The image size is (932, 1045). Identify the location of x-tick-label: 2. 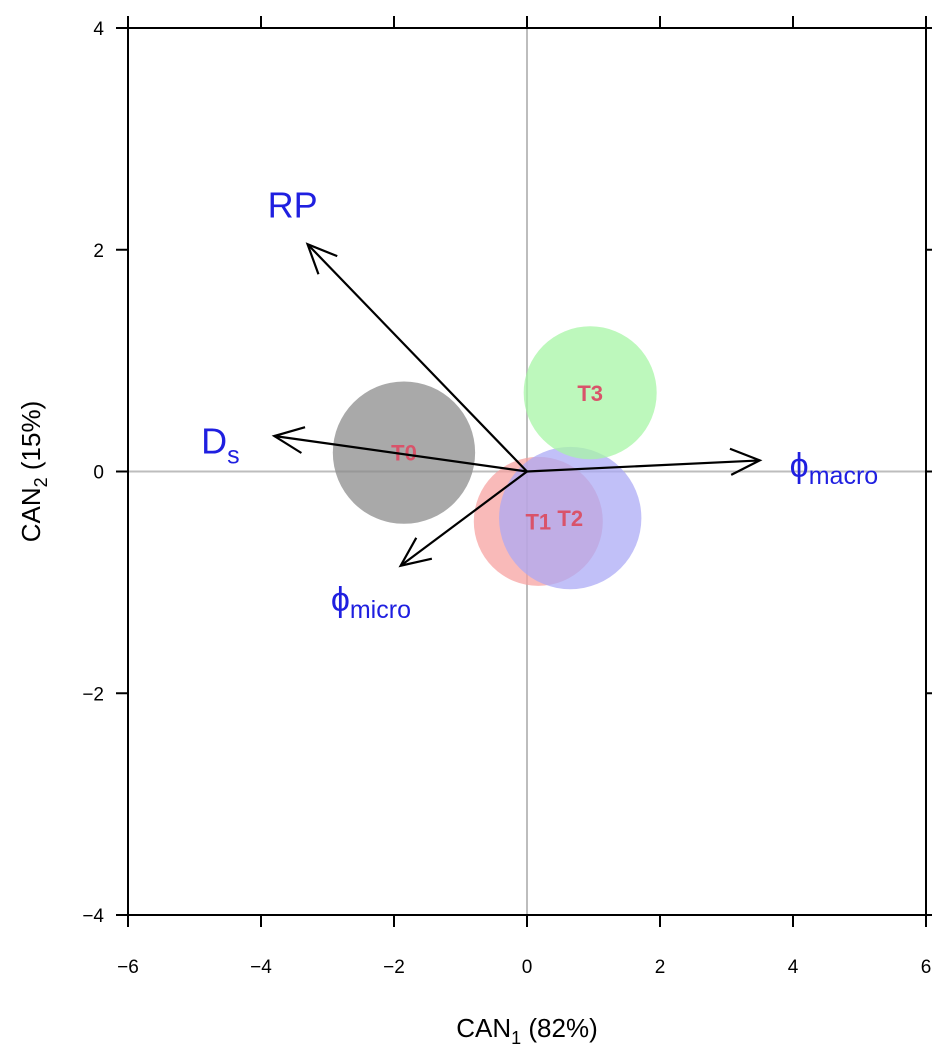
(660, 967).